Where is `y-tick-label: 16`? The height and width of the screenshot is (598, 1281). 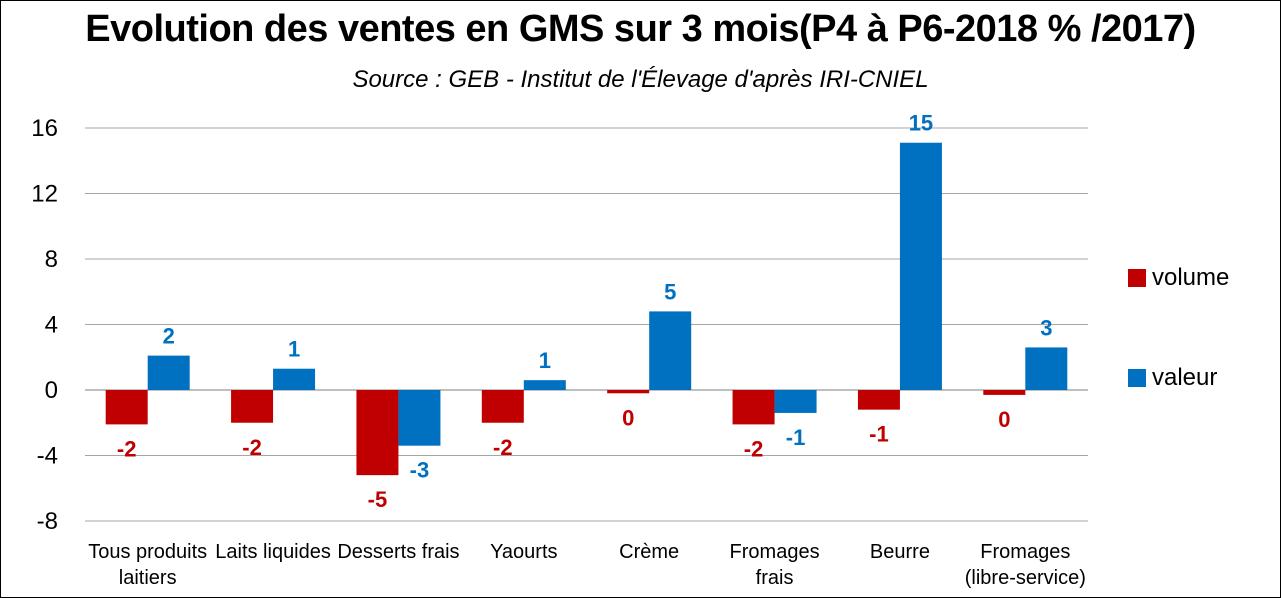 y-tick-label: 16 is located at coordinates (44, 128).